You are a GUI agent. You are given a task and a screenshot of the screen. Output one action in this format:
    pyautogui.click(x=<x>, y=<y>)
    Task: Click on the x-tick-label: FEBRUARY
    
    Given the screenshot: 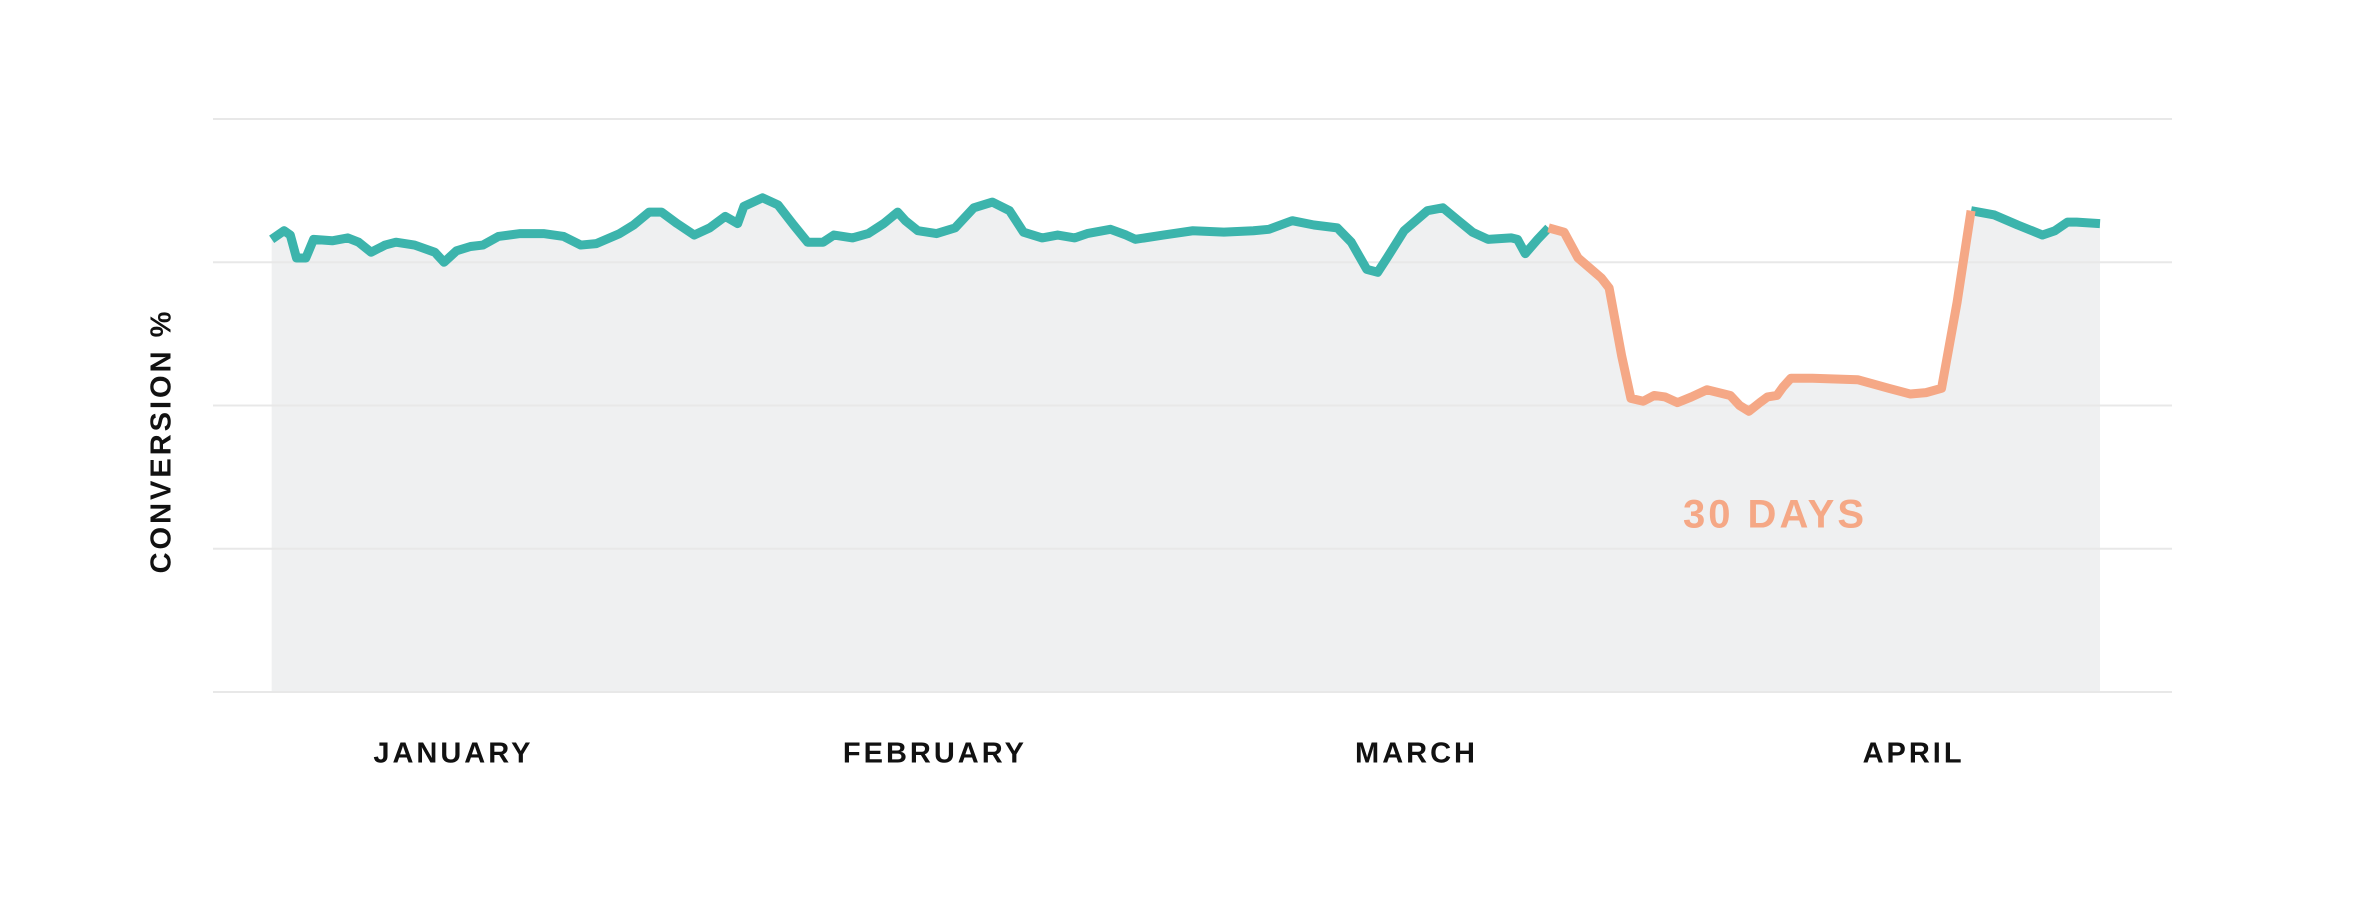 What is the action you would take?
    pyautogui.click(x=935, y=754)
    